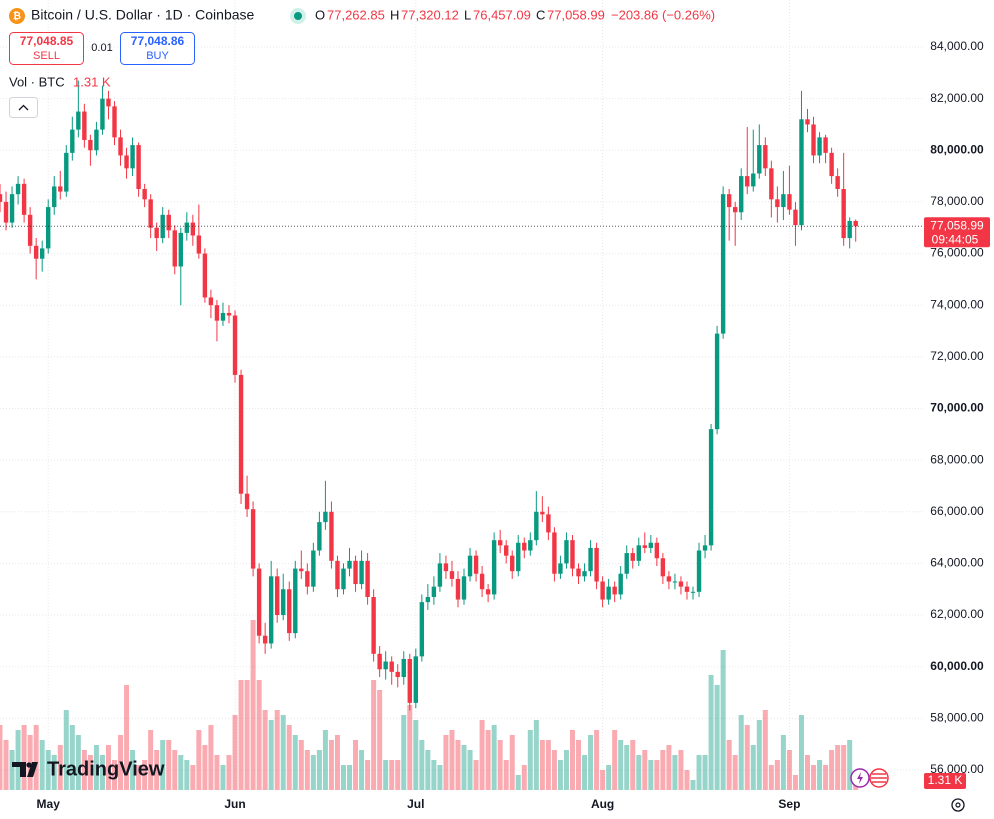 The width and height of the screenshot is (994, 819). Describe the element at coordinates (860, 778) in the screenshot. I see `events-icon-glyph` at that location.